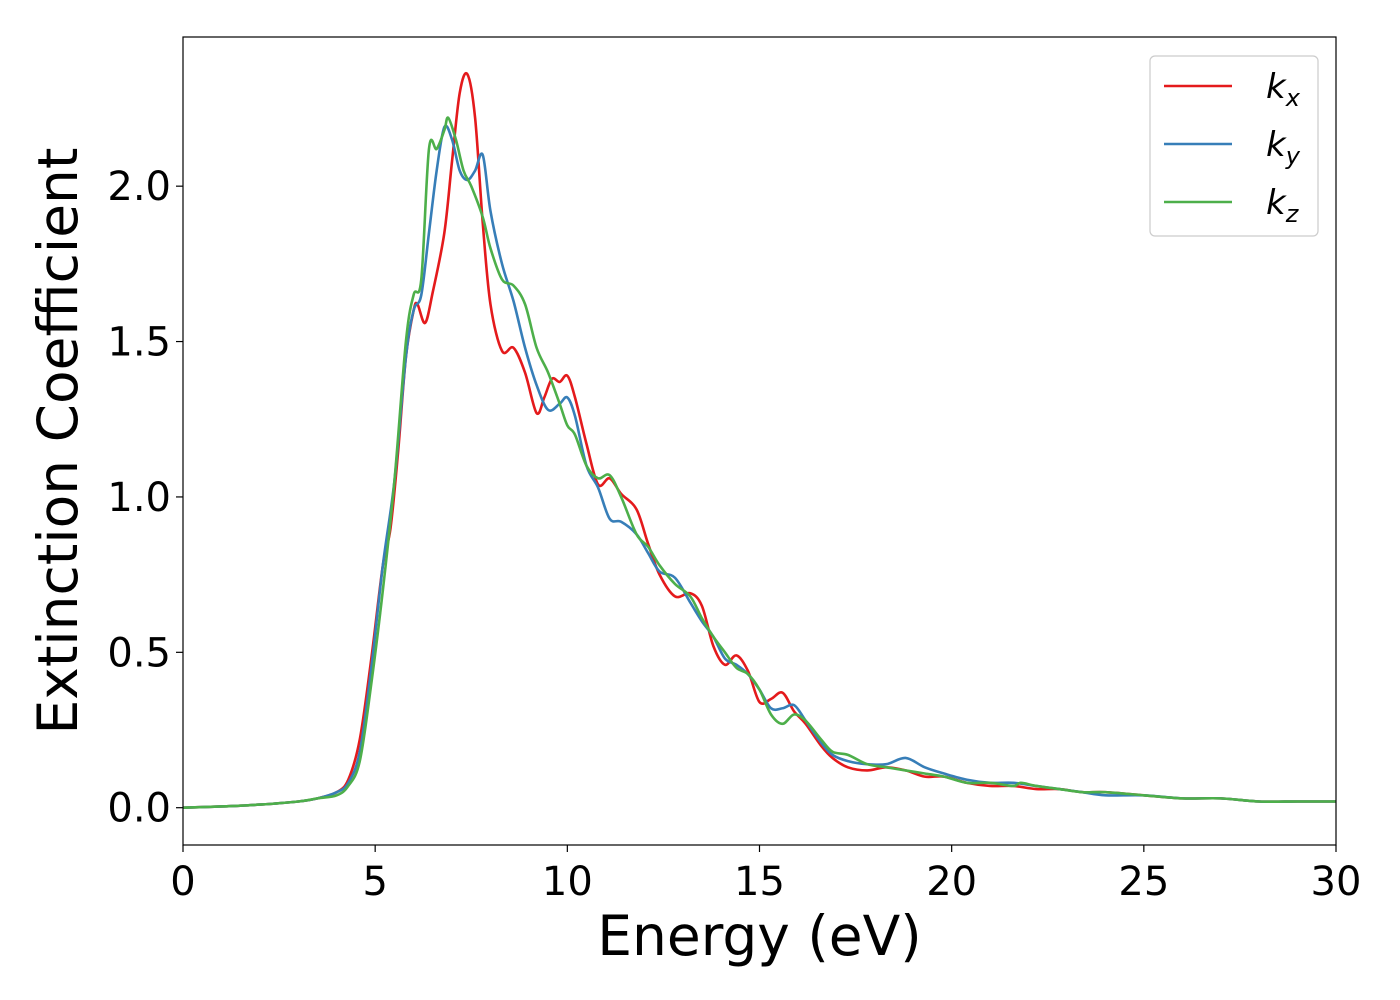  I want to click on x-axis: 0 5 10 15 20 25 30, so click(765, 875).